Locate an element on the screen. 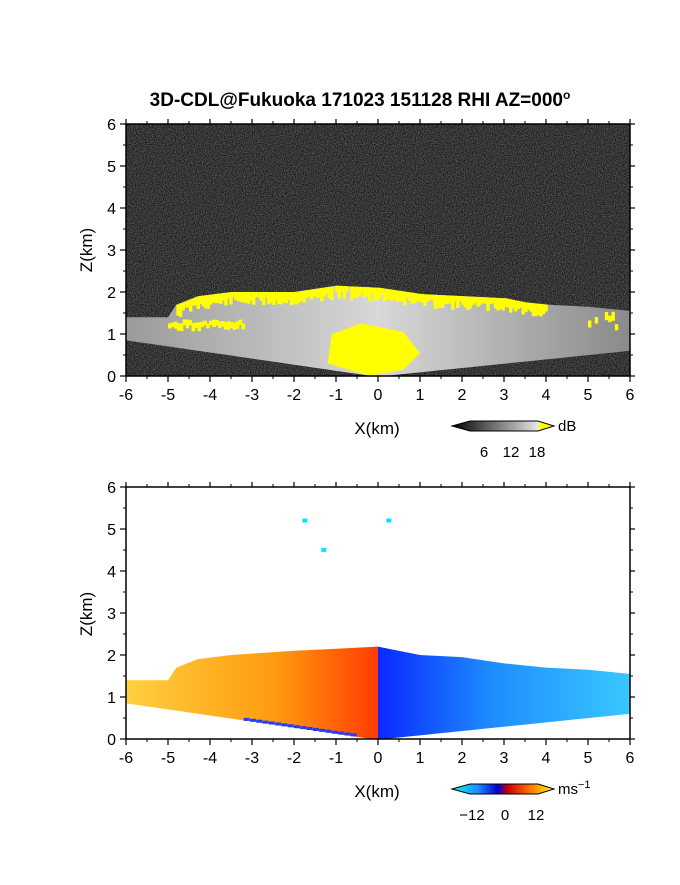 The height and width of the screenshot is (885, 680). velocity-colorbar: ms−1 −12 0 12 is located at coordinates (520, 801).